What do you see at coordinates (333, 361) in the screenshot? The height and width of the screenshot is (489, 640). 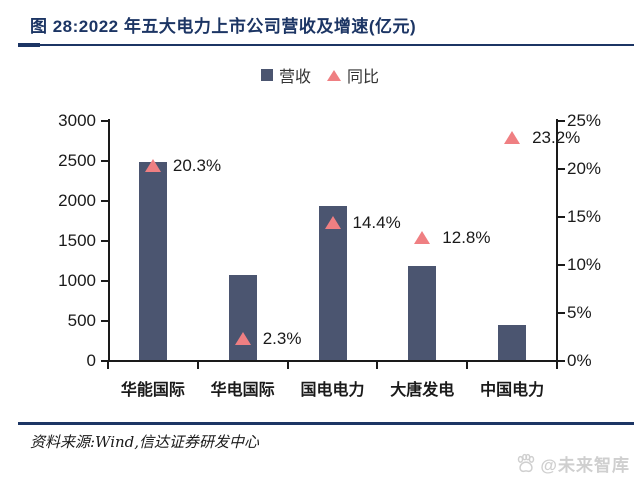 I see `bottom-axis-line` at bounding box center [333, 361].